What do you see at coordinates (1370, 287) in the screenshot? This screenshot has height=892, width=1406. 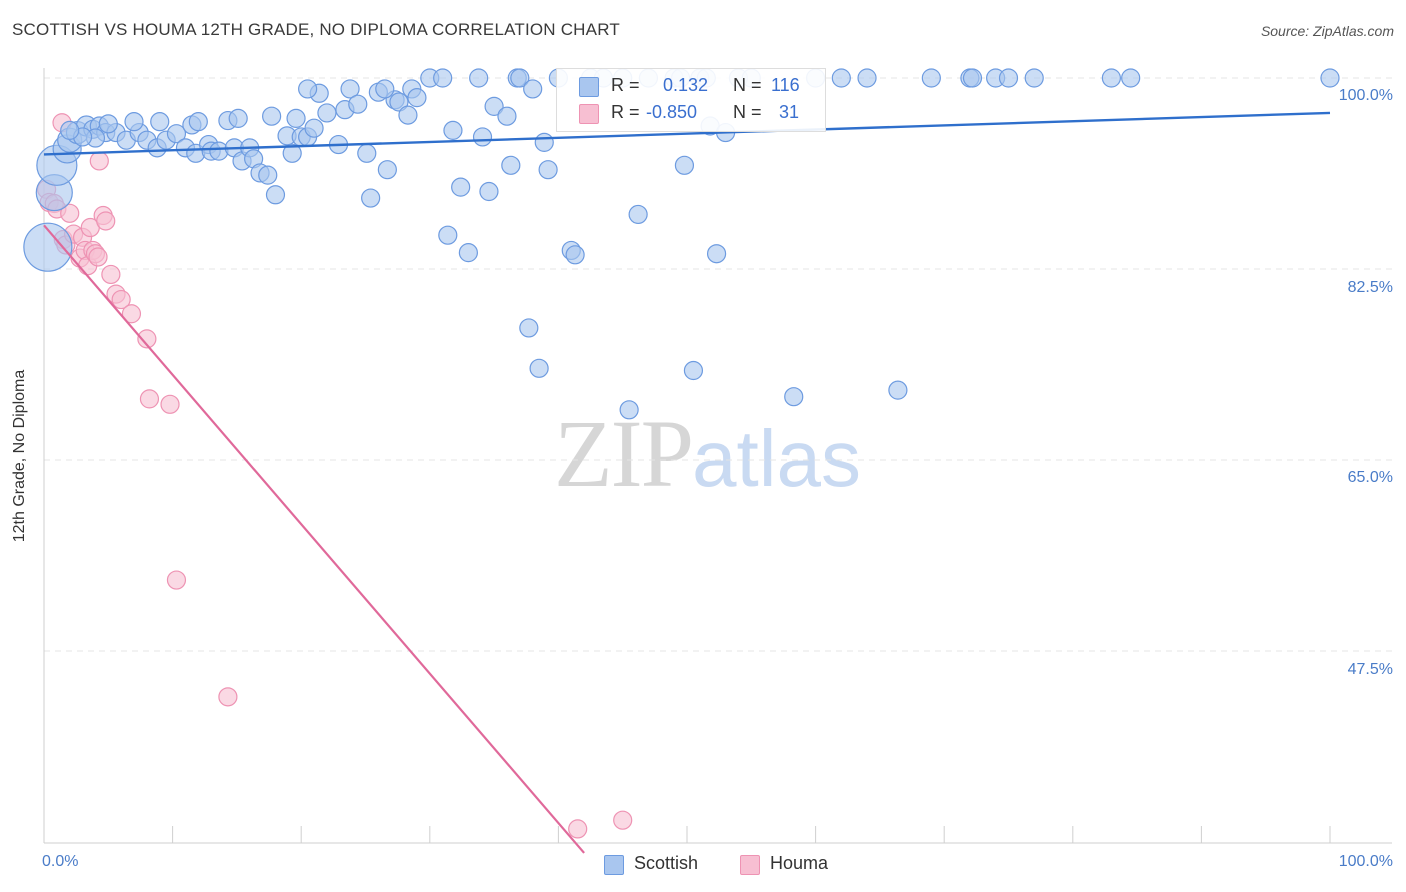 I see `y-tick-label-82-5: 82.5%` at bounding box center [1370, 287].